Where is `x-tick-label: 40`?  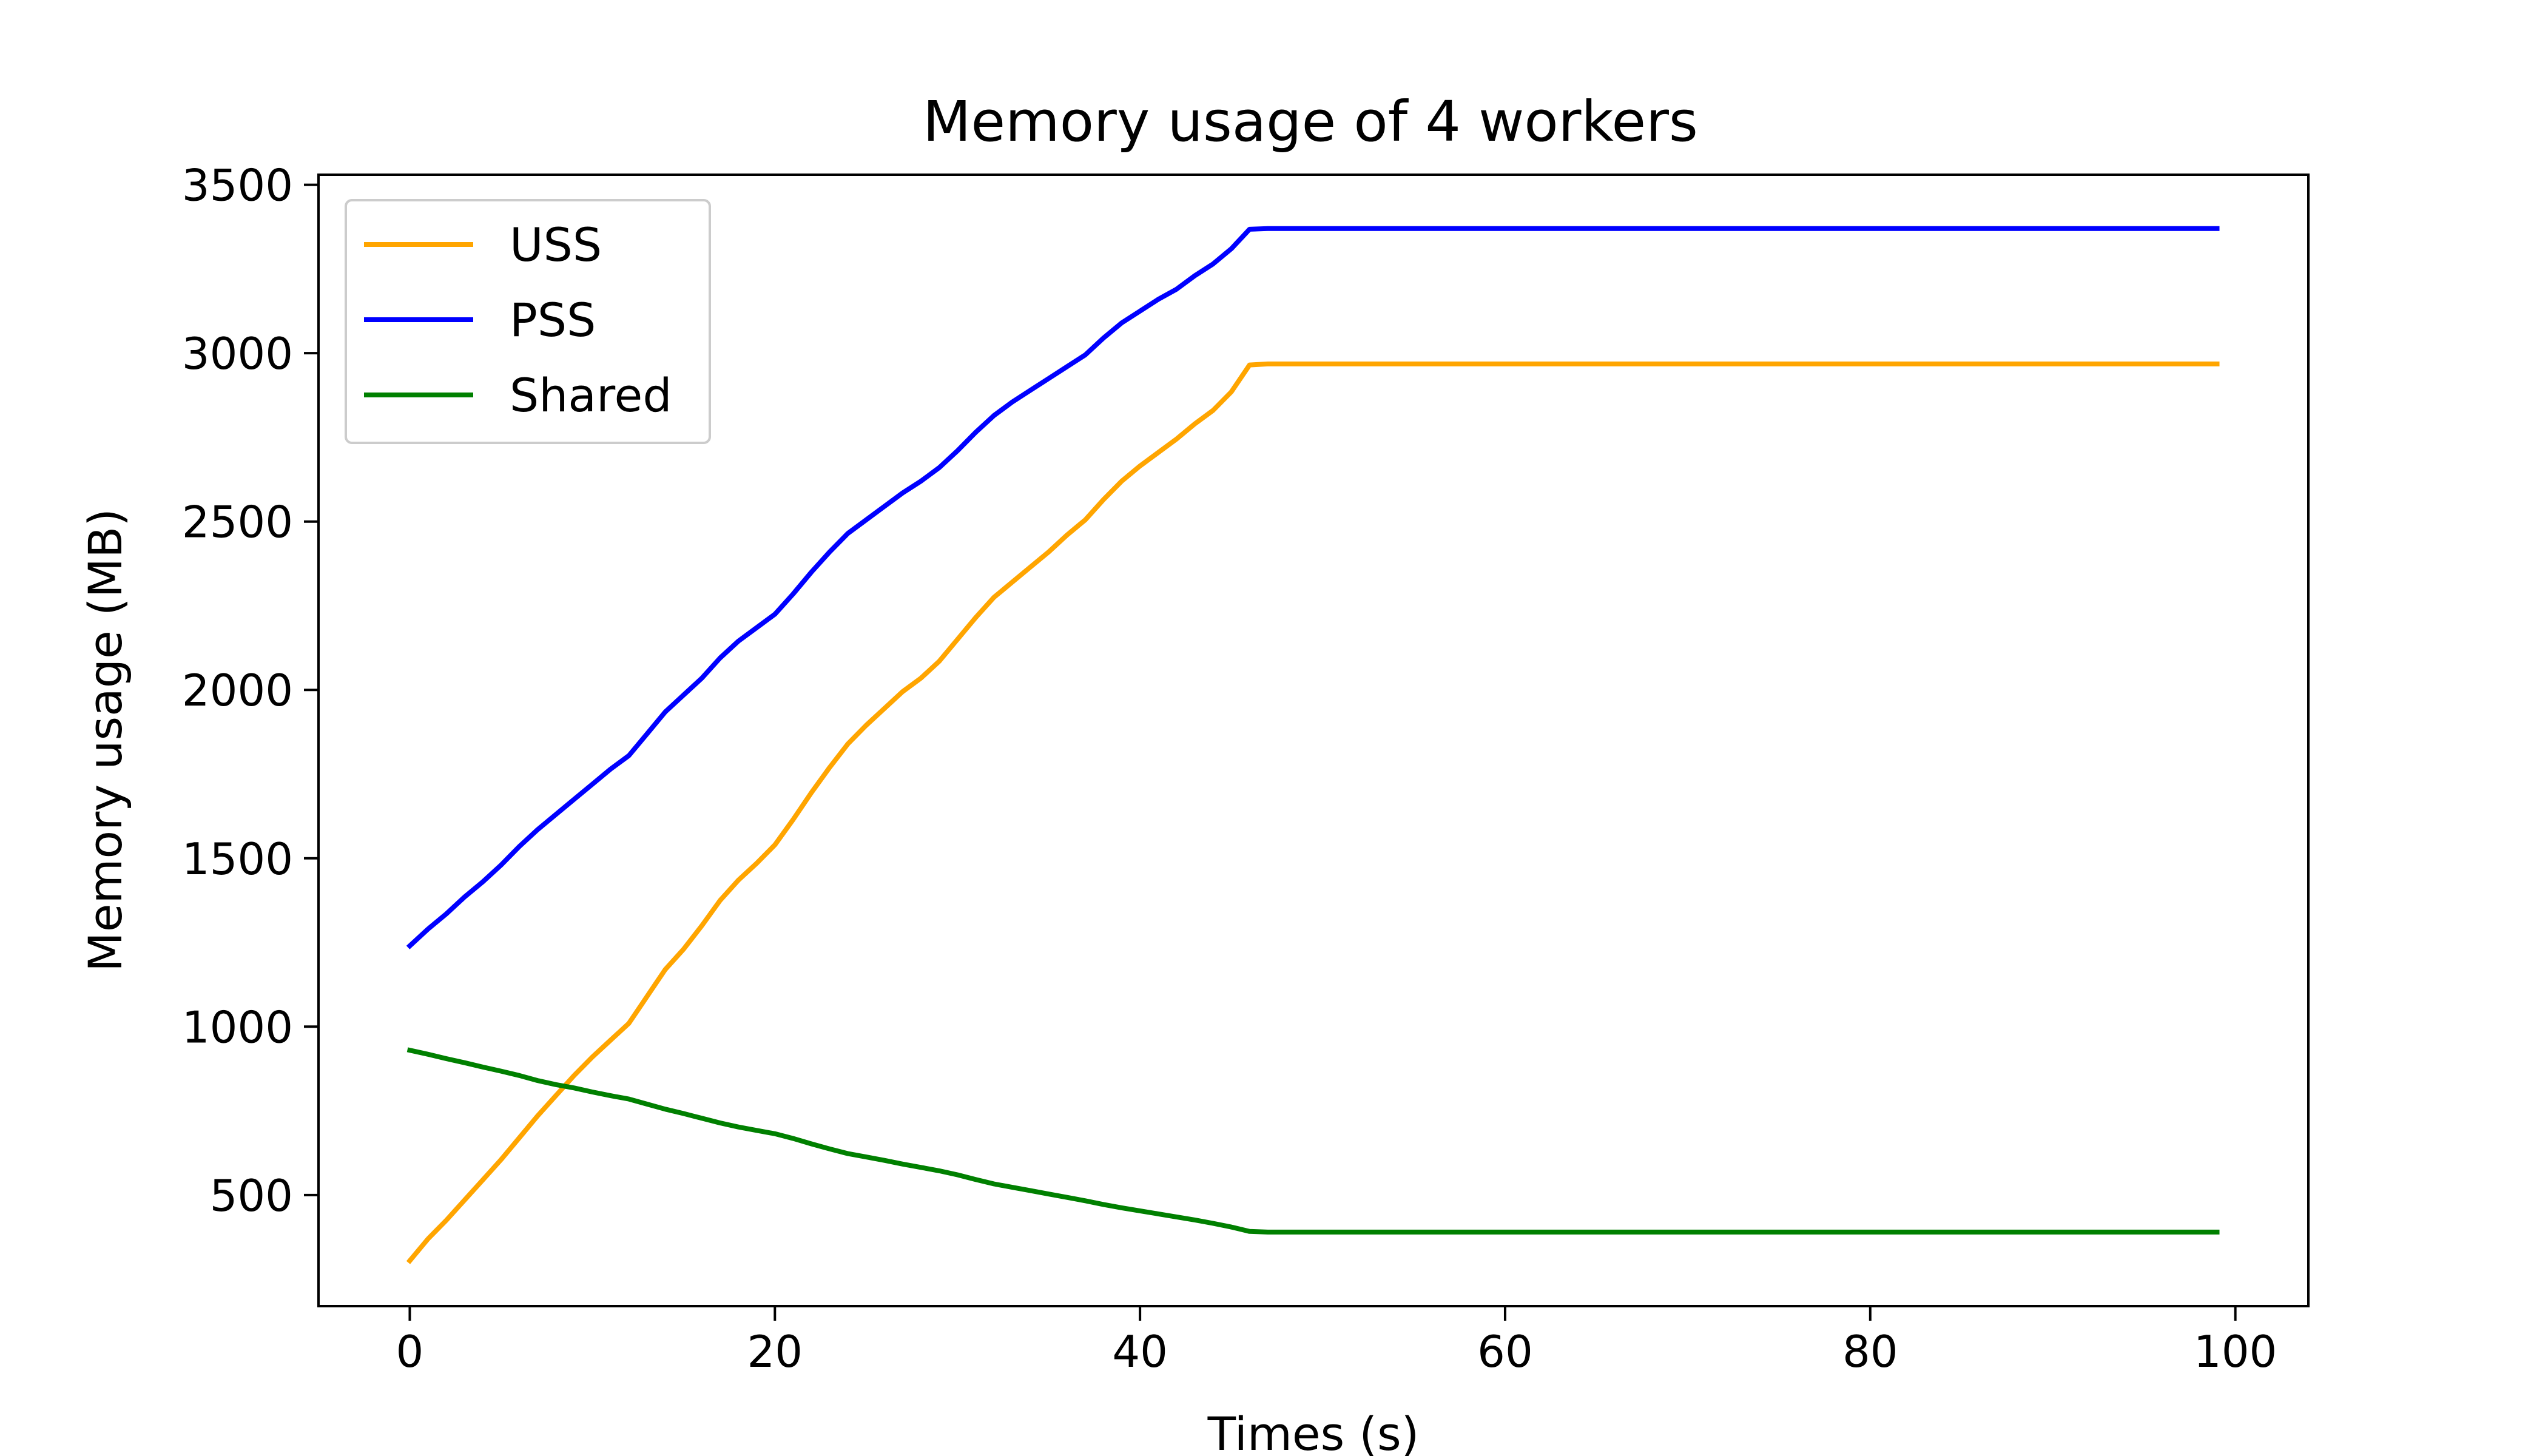
x-tick-label: 40 is located at coordinates (1140, 1351).